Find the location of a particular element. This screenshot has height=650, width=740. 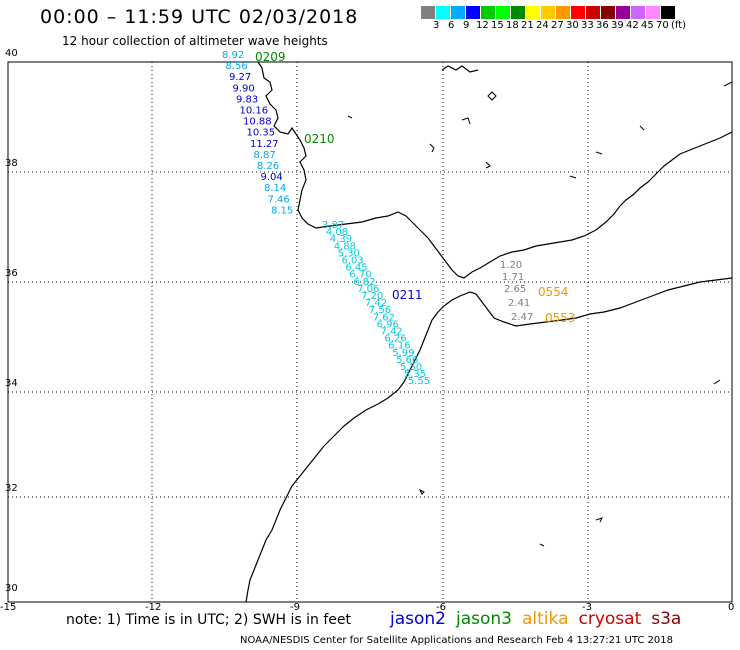

coastline-north-iberia is located at coordinates (460, 69).